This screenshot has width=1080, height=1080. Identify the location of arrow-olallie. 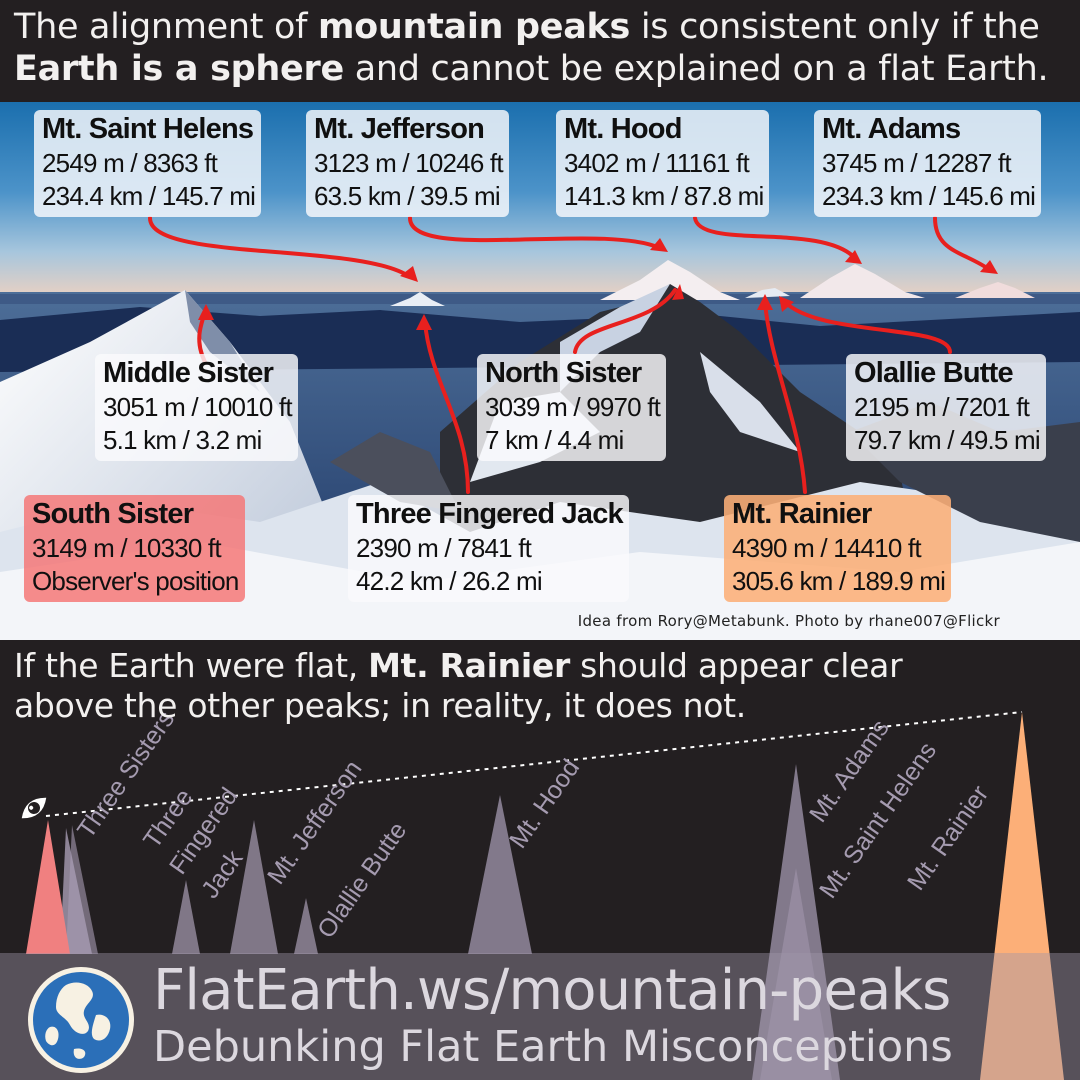
(867, 327).